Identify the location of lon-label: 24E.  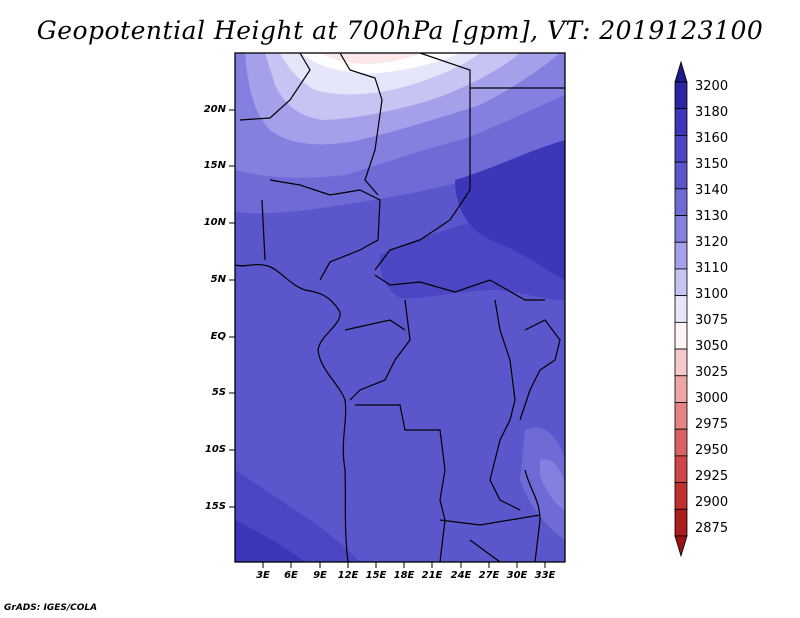
(461, 575).